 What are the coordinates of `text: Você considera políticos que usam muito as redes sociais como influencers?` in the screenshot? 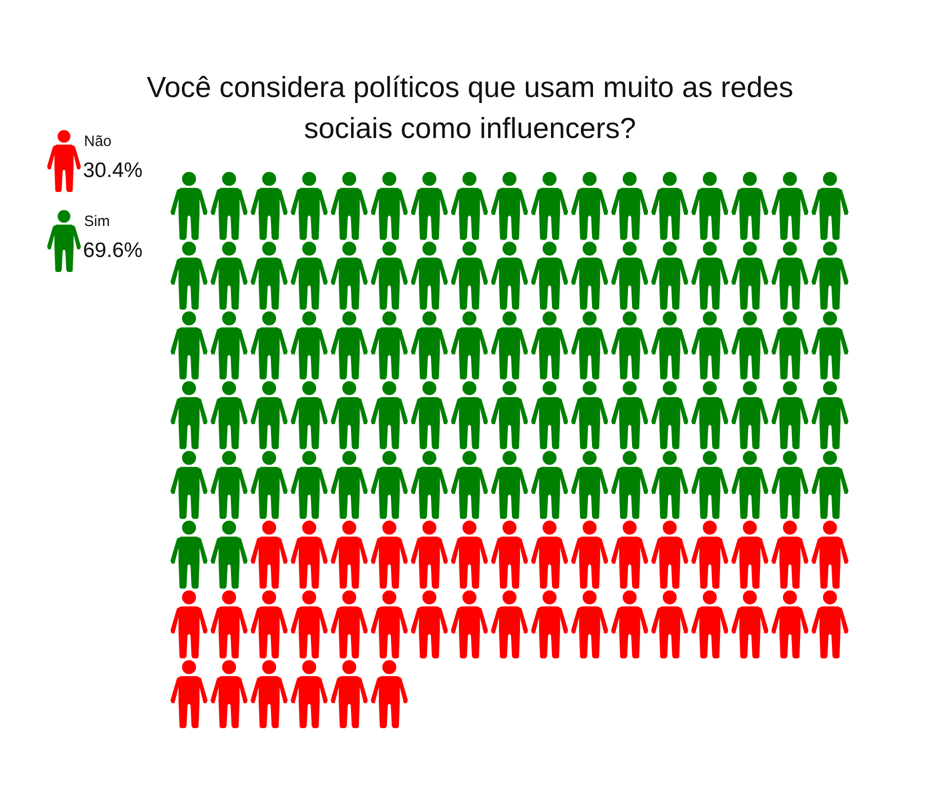 It's located at (470, 108).